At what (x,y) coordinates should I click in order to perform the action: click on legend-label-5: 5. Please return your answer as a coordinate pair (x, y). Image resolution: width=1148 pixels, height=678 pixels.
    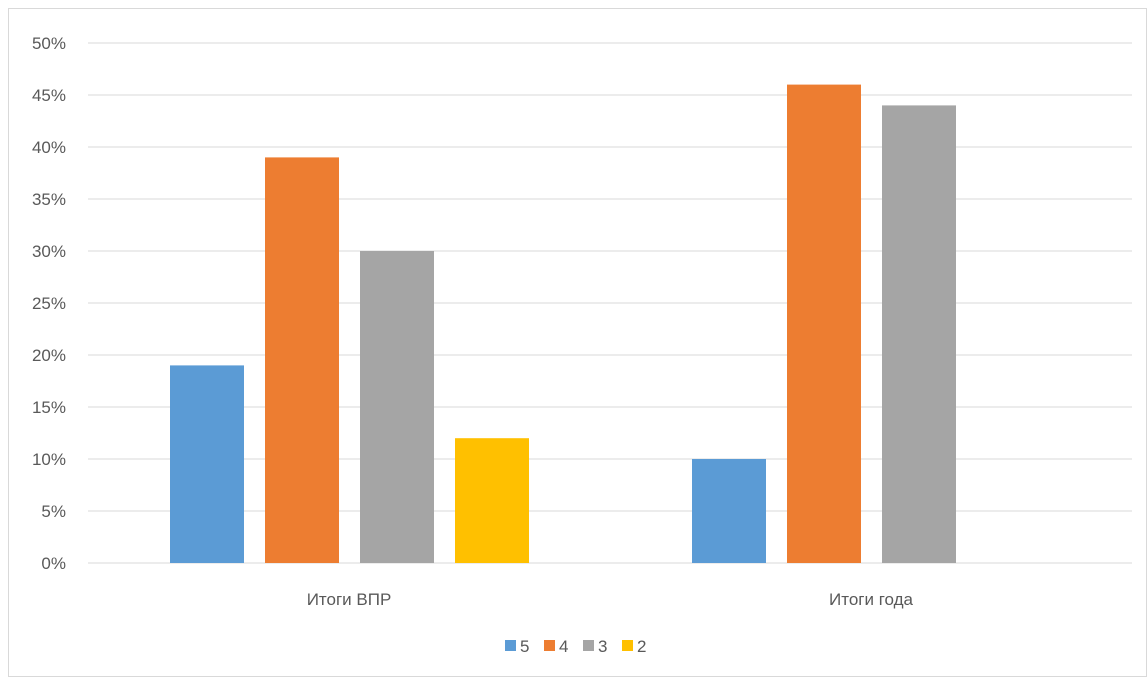
    Looking at the image, I should click on (524, 646).